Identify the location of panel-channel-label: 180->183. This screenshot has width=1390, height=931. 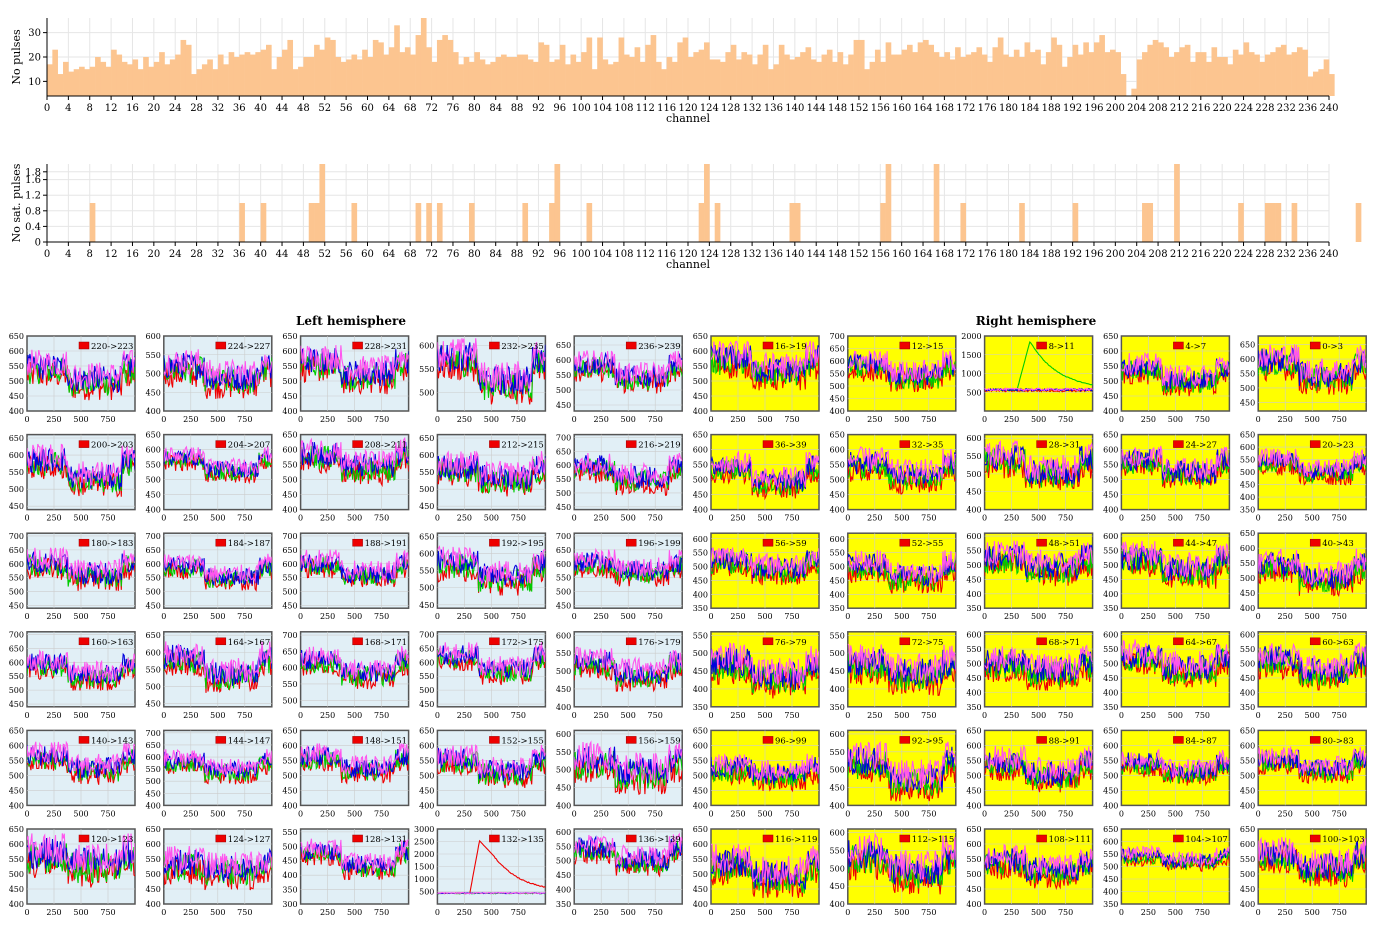
(112, 544).